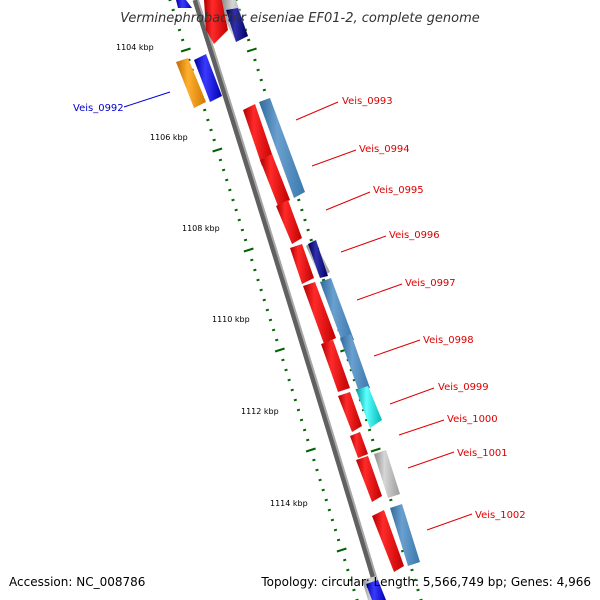 This screenshot has width=600, height=600. What do you see at coordinates (318, 259) in the screenshot?
I see `gene-arrow-0996c` at bounding box center [318, 259].